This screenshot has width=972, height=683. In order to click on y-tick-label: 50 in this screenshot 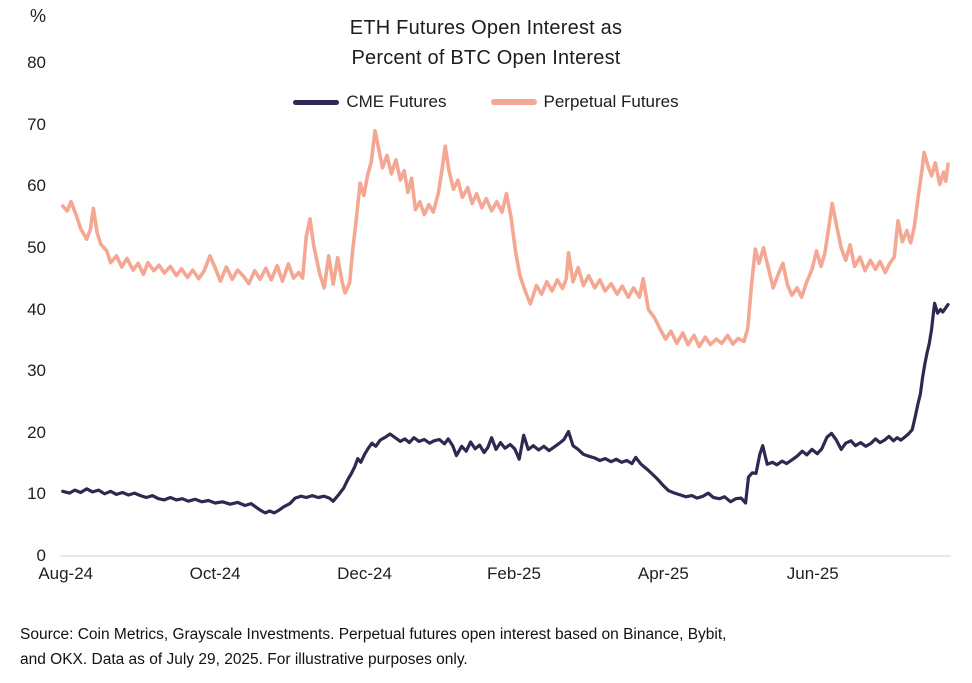, I will do `click(36, 247)`.